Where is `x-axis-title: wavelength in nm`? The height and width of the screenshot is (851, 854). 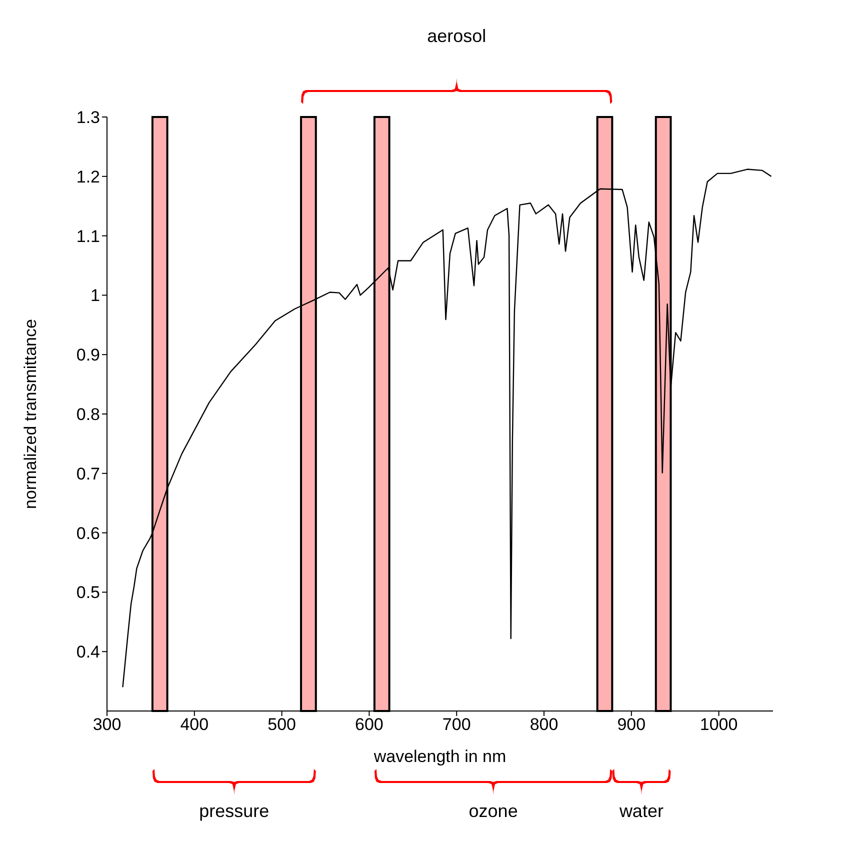 x-axis-title: wavelength in nm is located at coordinates (439, 756).